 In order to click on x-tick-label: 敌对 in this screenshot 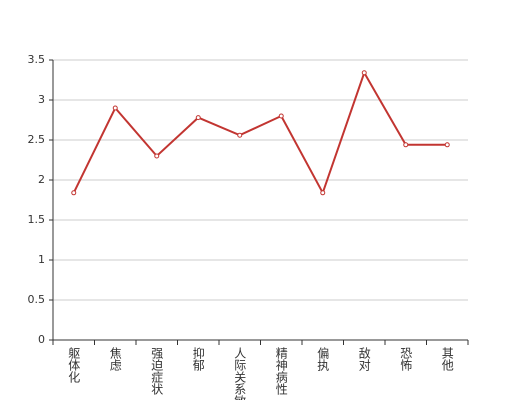, I will do `click(364, 358)`.